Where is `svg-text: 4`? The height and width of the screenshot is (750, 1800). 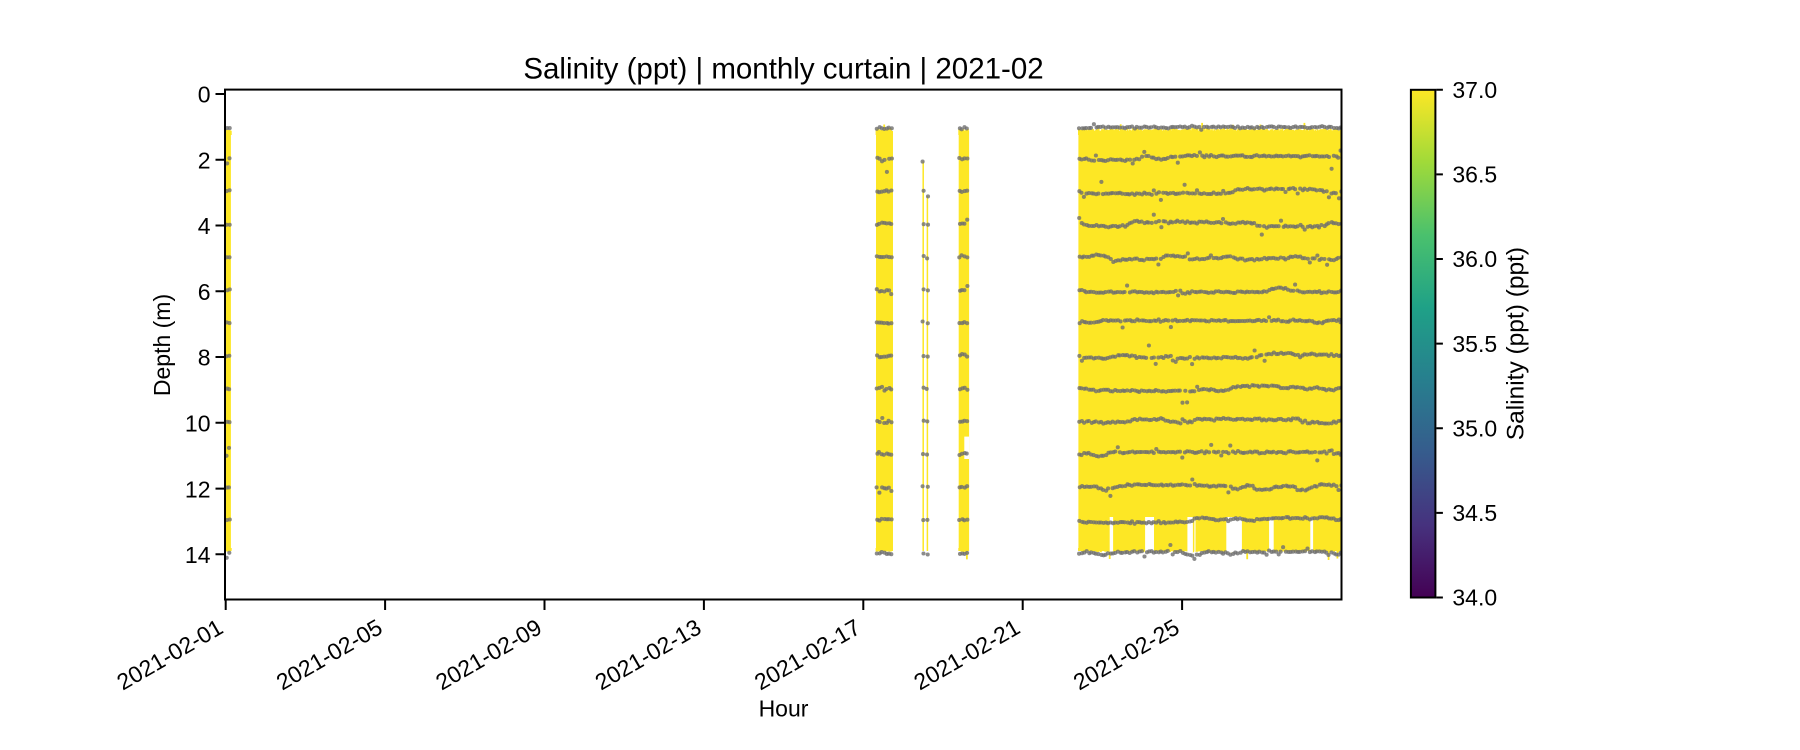 svg-text: 4 is located at coordinates (204, 226).